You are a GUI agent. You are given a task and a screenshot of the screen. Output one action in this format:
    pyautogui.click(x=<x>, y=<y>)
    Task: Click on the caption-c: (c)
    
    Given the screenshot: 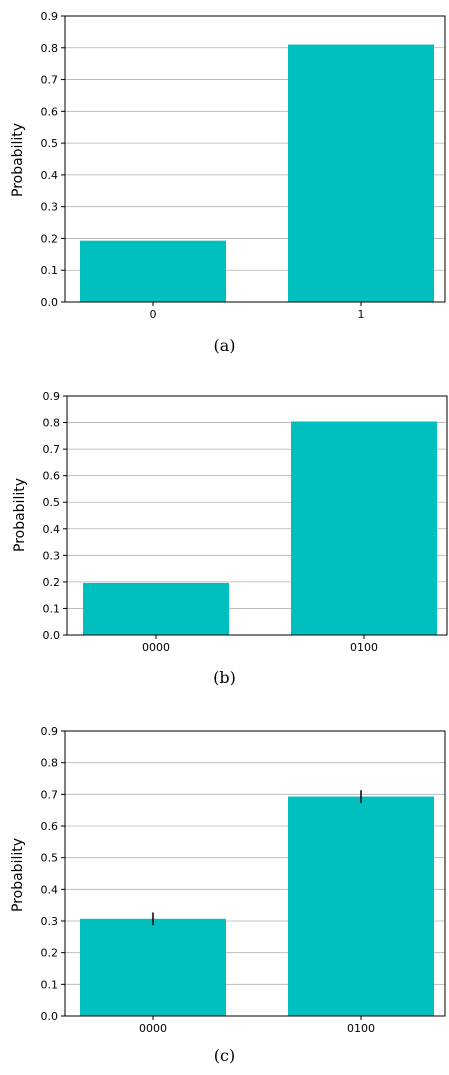 What is the action you would take?
    pyautogui.click(x=224, y=1055)
    